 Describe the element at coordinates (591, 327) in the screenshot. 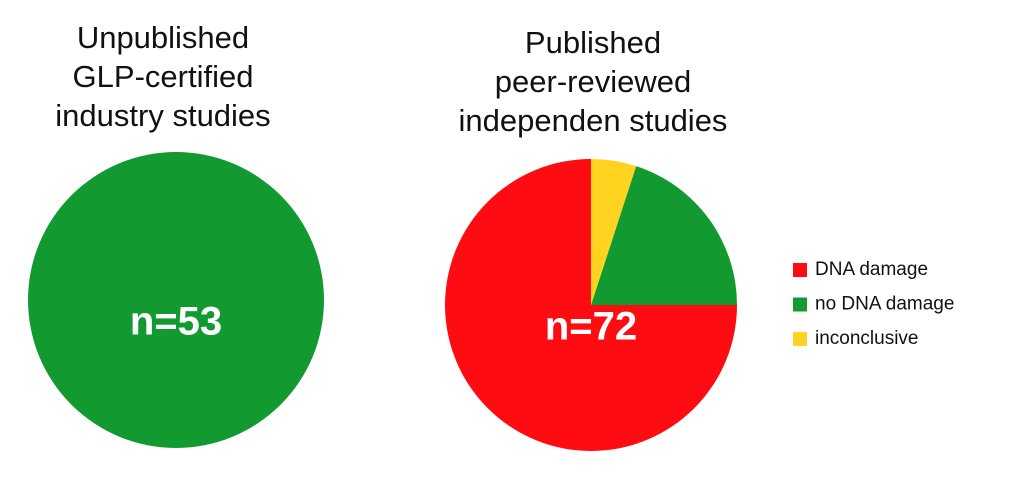

I see `center-label: n=72` at that location.